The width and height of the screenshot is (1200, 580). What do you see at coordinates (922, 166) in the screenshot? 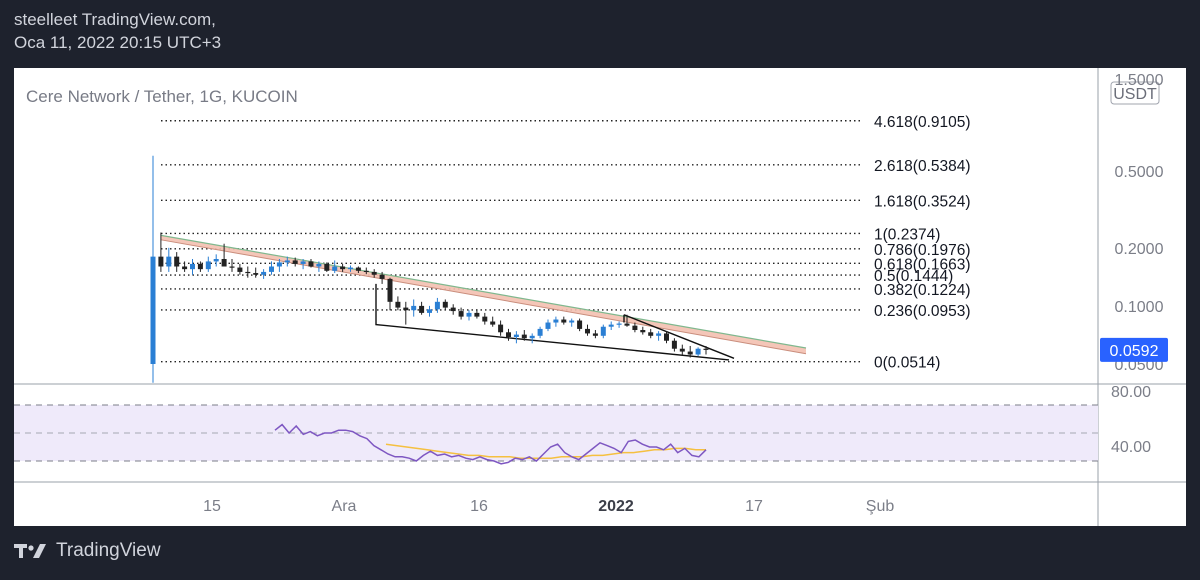
I see `fib-level-label: 2.618(0.5384)` at bounding box center [922, 166].